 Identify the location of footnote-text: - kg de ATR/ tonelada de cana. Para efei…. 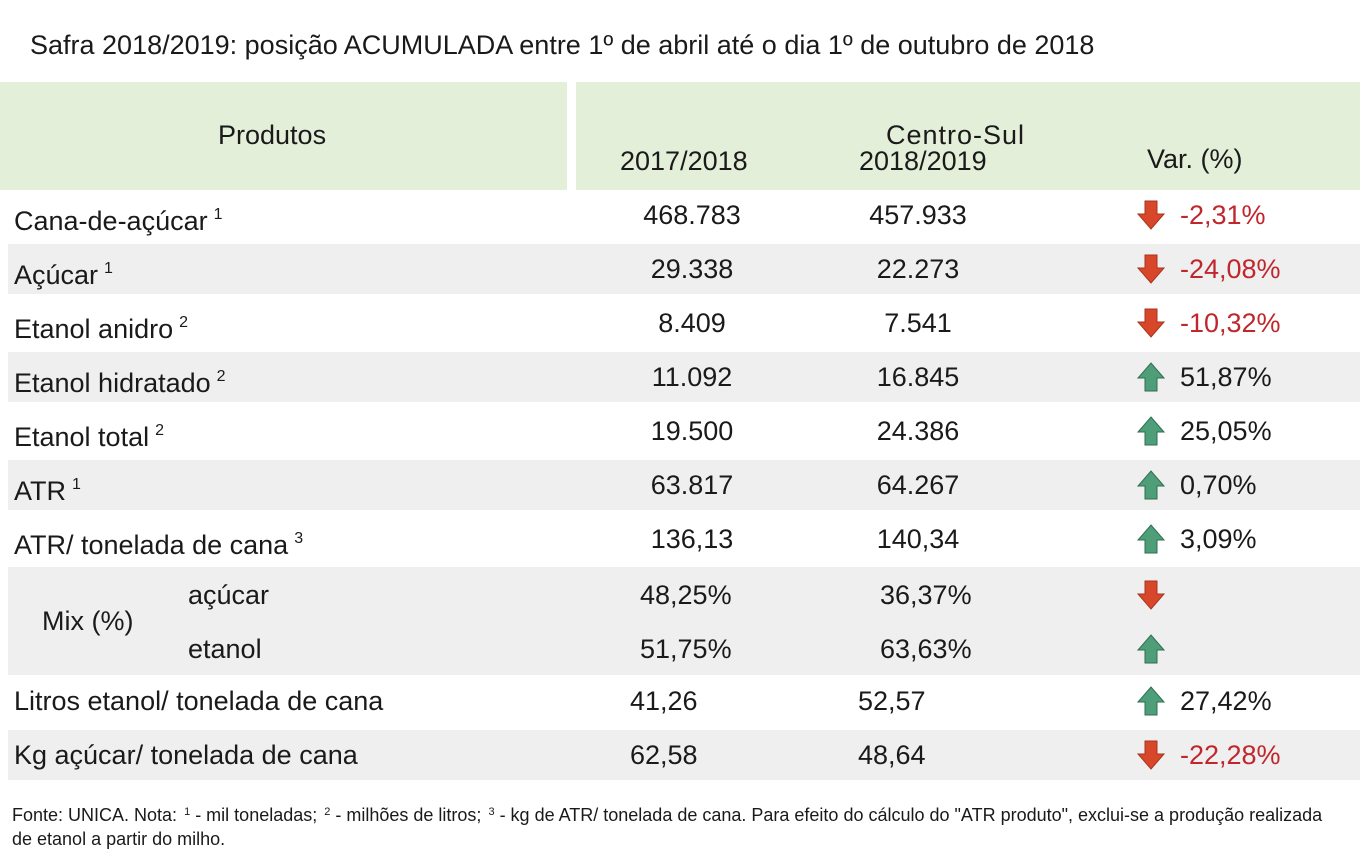
(667, 827).